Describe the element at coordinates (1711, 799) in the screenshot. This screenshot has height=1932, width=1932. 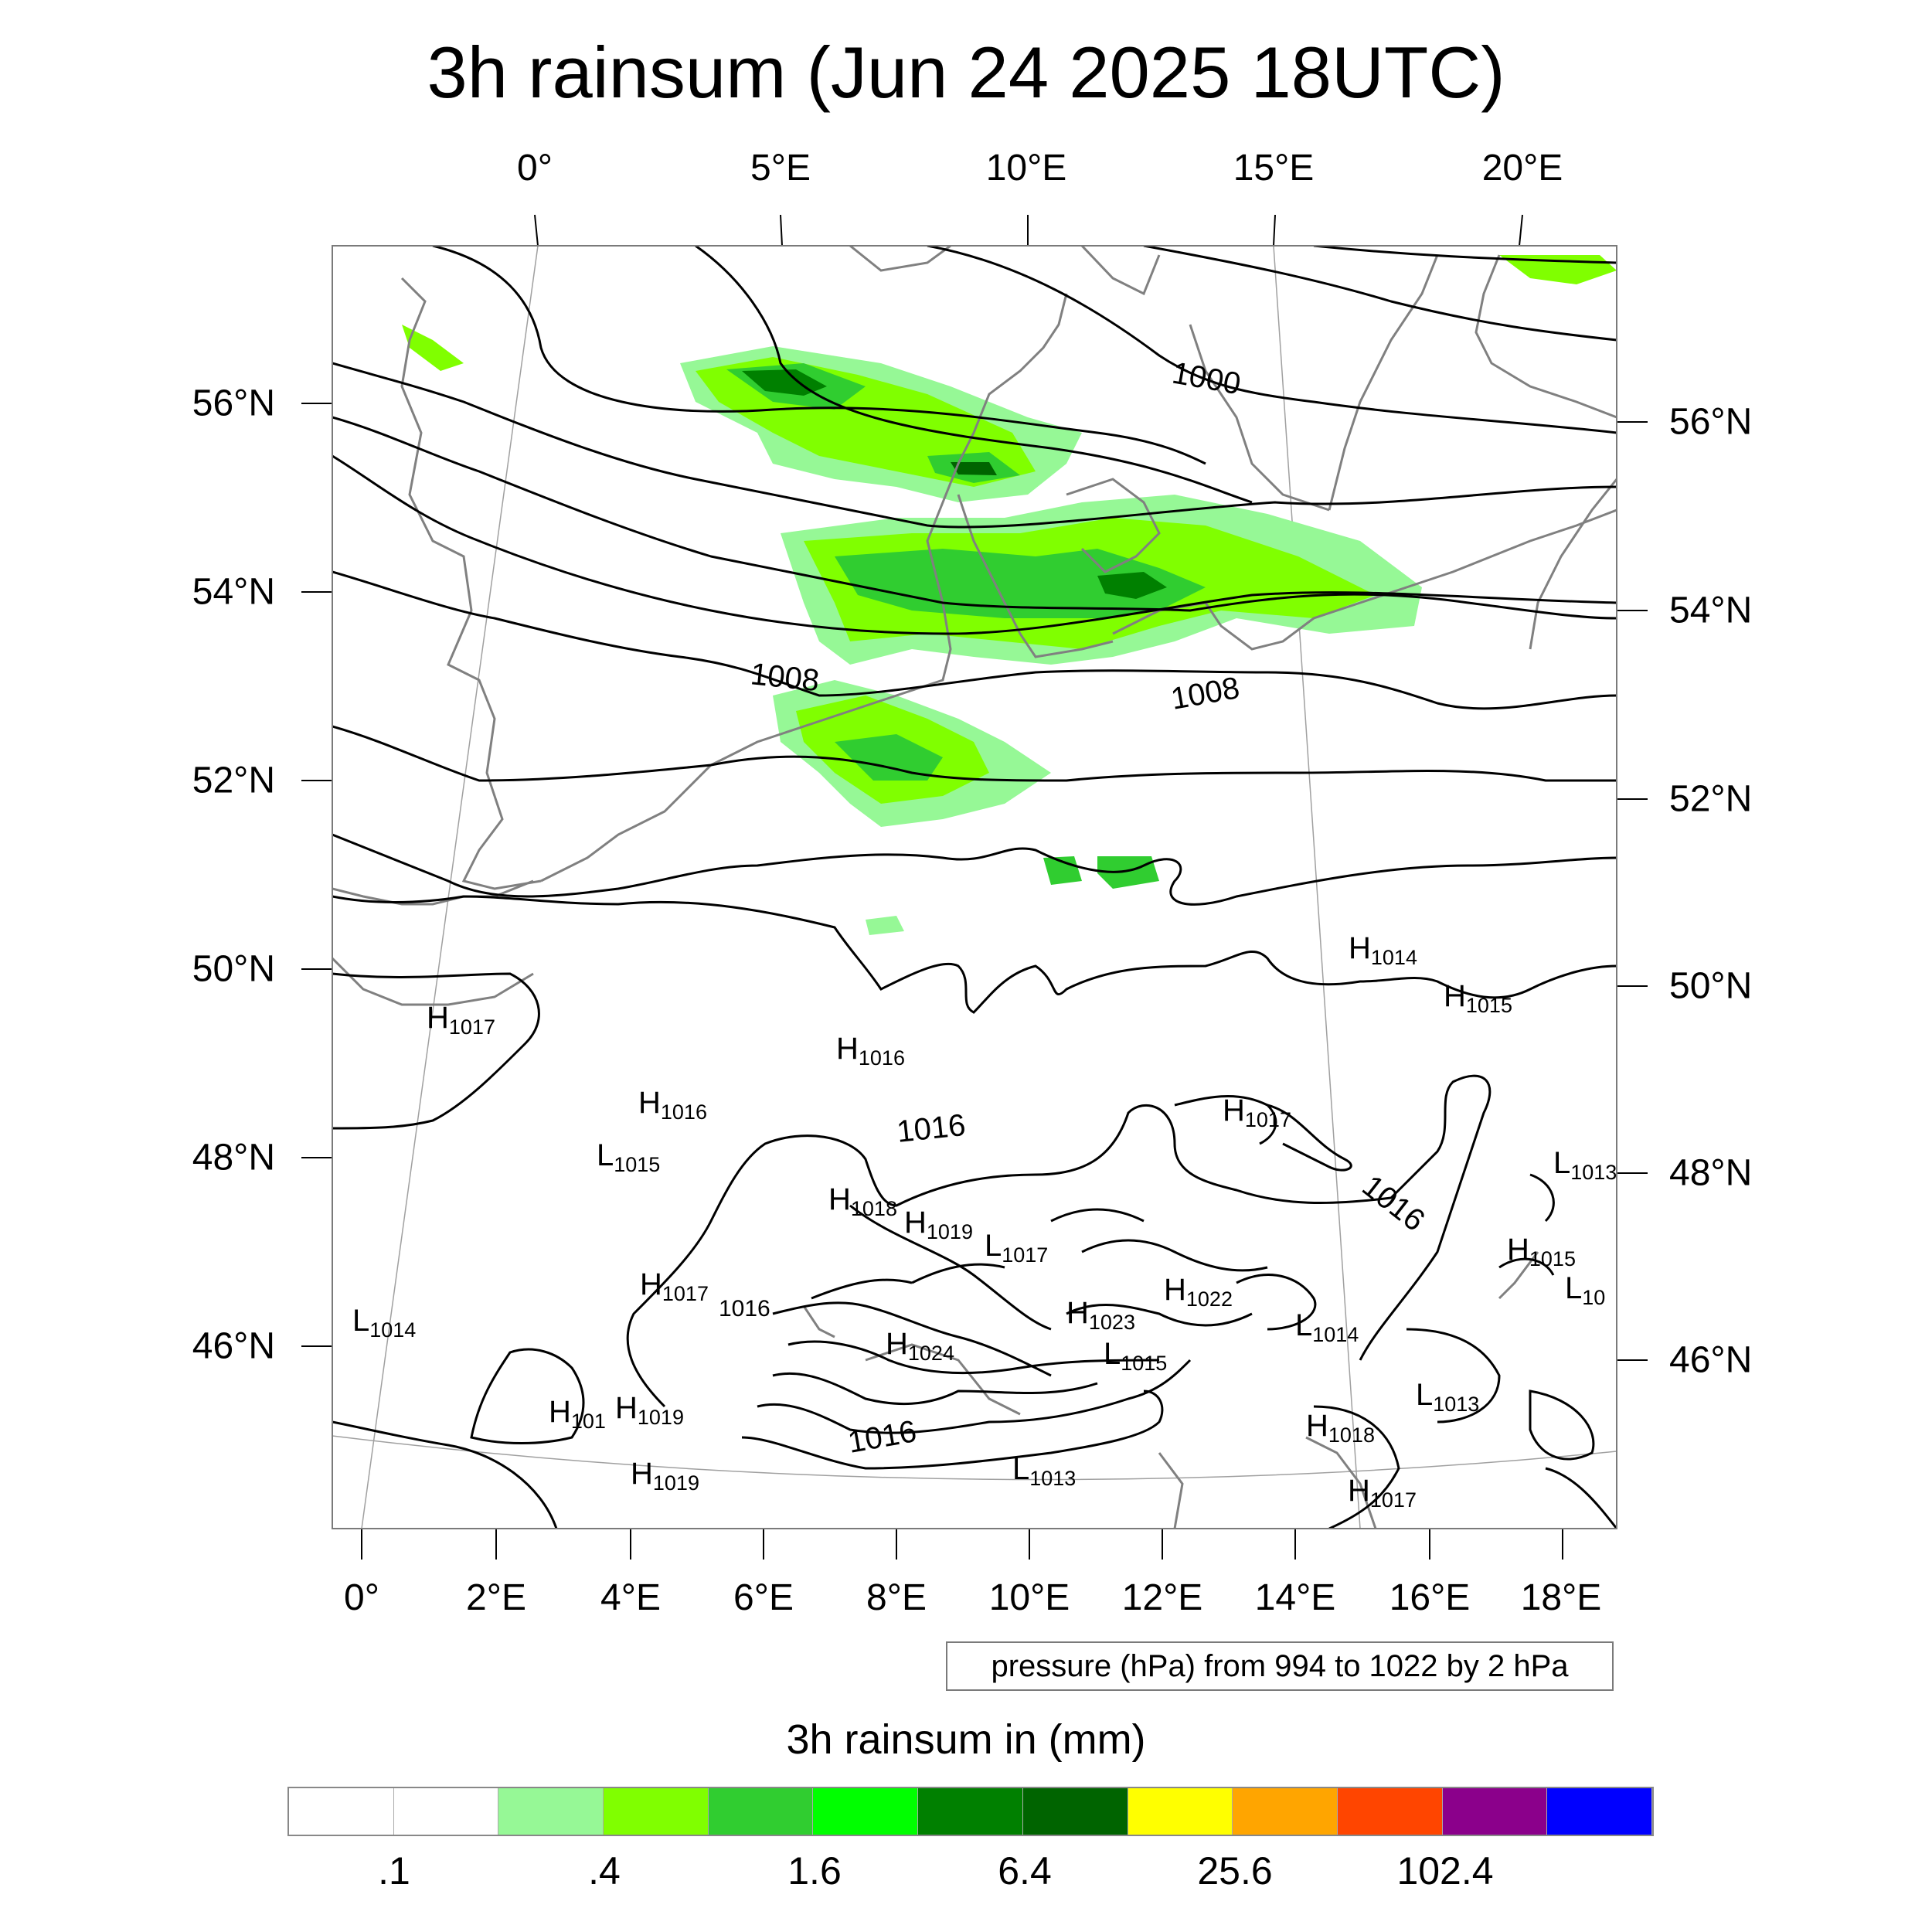
I see `right-lat-label: 52°N` at that location.